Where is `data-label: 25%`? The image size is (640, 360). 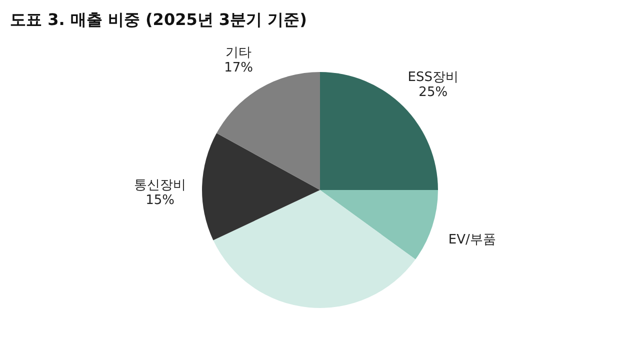
data-label: 25% is located at coordinates (433, 92).